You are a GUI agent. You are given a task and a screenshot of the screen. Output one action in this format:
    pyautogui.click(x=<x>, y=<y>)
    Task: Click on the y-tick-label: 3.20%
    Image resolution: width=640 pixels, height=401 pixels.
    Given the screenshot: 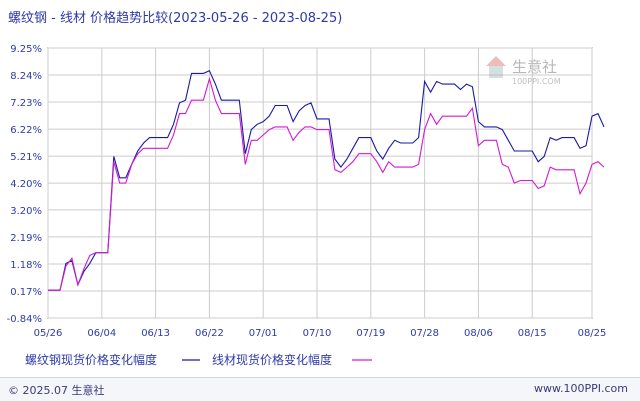 What is the action you would take?
    pyautogui.click(x=26, y=211)
    